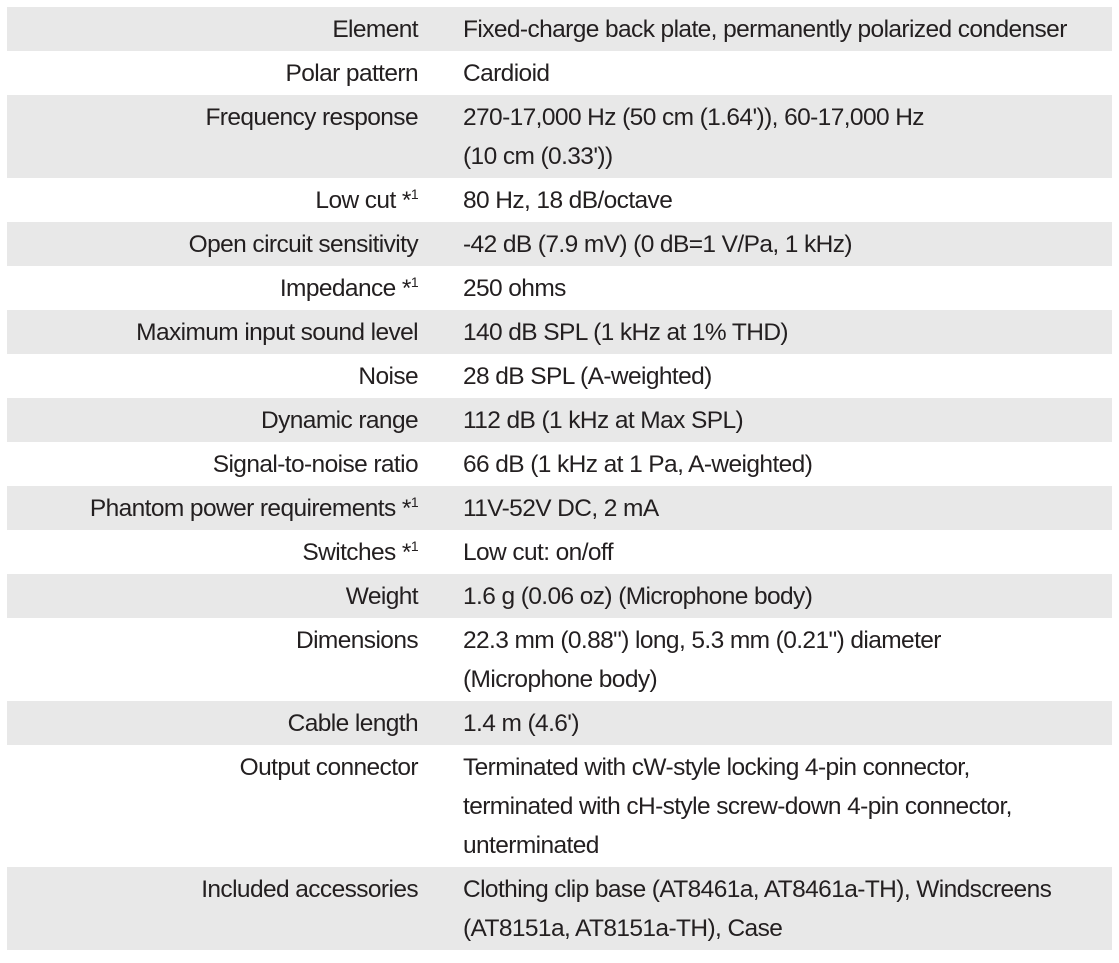 The width and height of the screenshot is (1119, 963). I want to click on spec-value-line: Cardioid, so click(506, 73).